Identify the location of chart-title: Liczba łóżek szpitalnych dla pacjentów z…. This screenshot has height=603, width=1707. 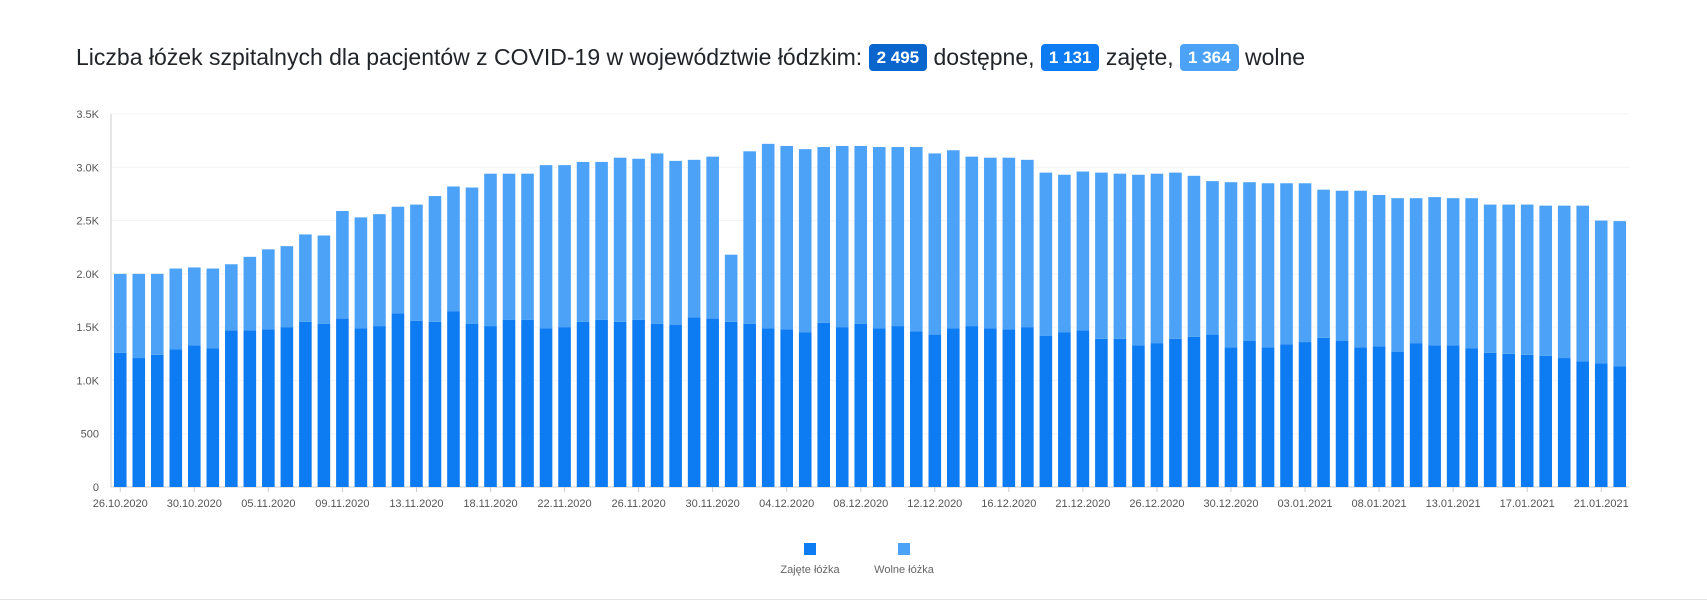
(690, 57).